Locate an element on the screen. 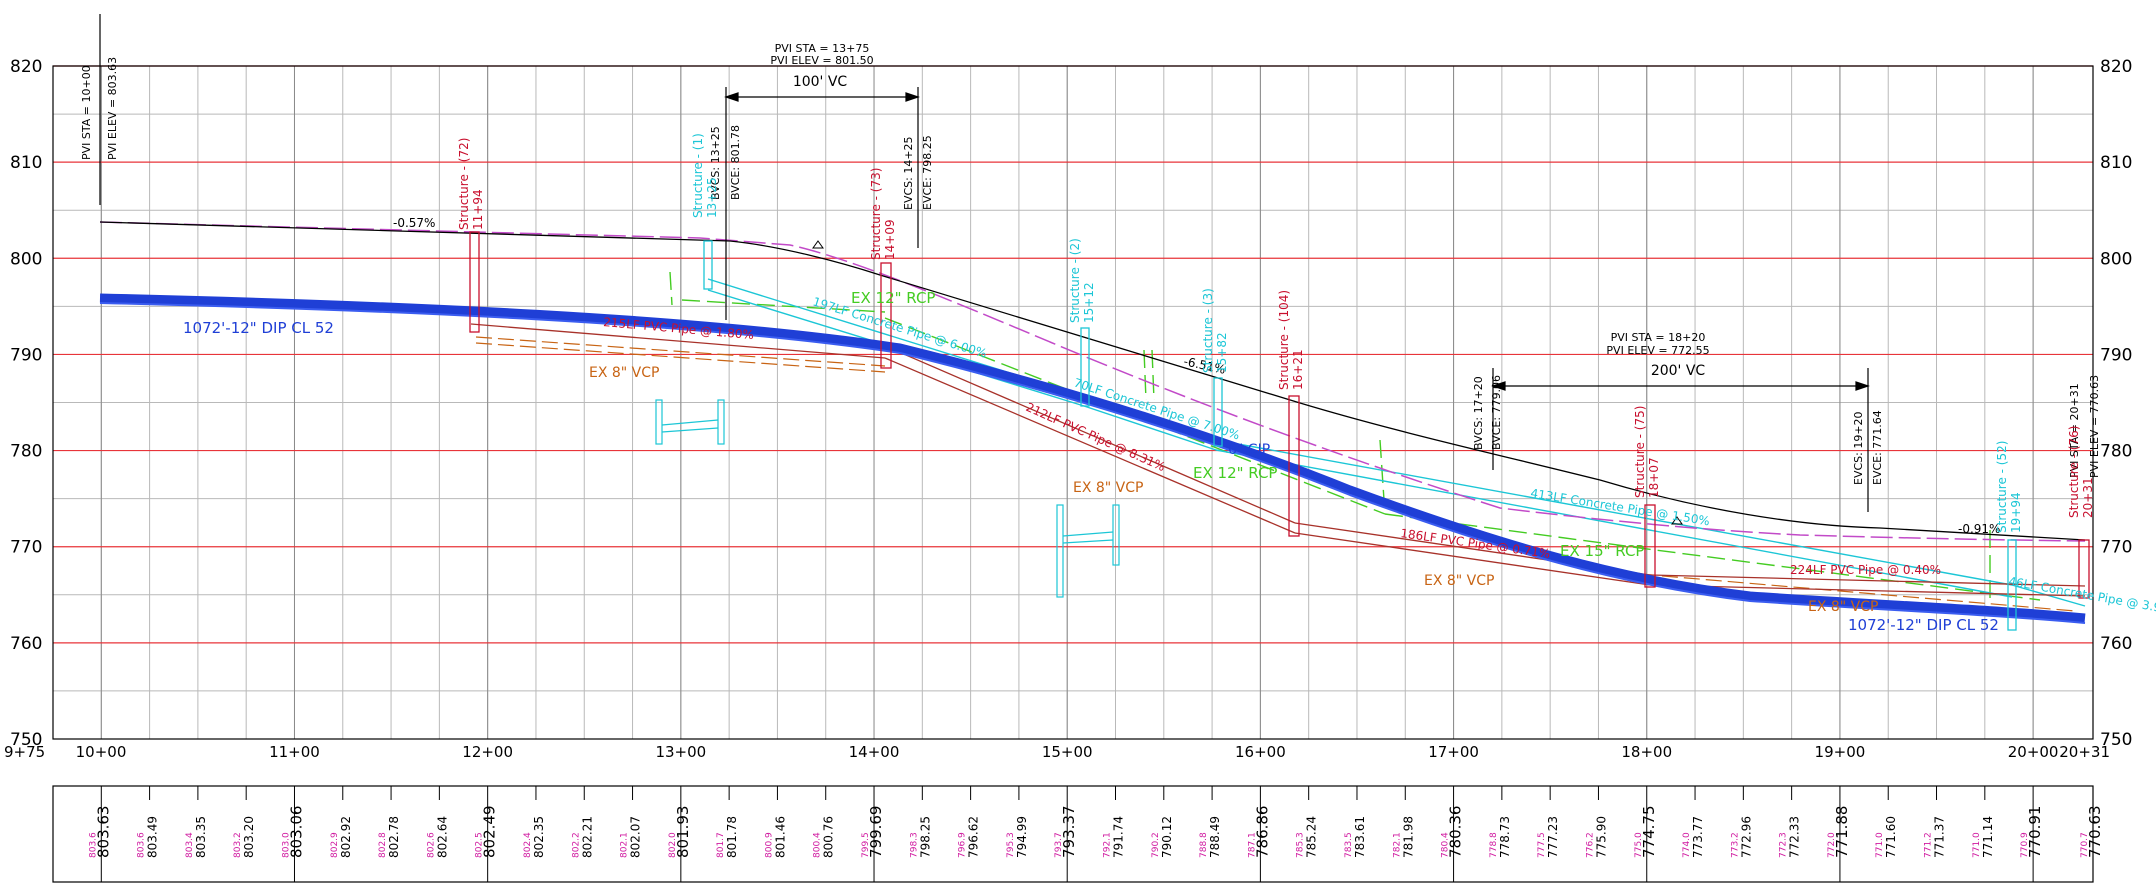  strip-proposed-value: 772.33 is located at coordinates (1795, 837).